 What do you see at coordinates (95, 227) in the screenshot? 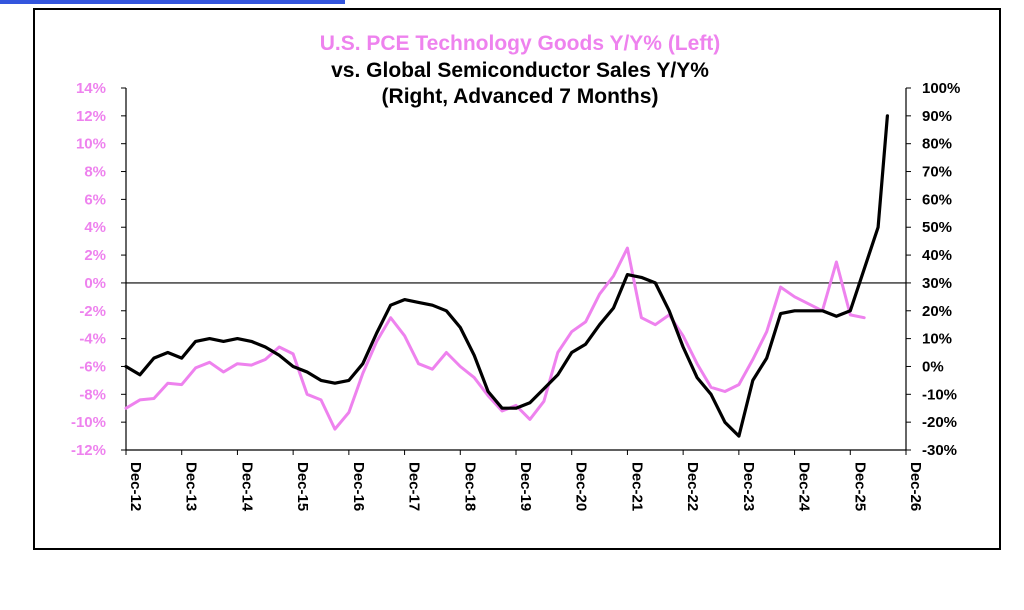
I see `left-tick-label: 4%` at bounding box center [95, 227].